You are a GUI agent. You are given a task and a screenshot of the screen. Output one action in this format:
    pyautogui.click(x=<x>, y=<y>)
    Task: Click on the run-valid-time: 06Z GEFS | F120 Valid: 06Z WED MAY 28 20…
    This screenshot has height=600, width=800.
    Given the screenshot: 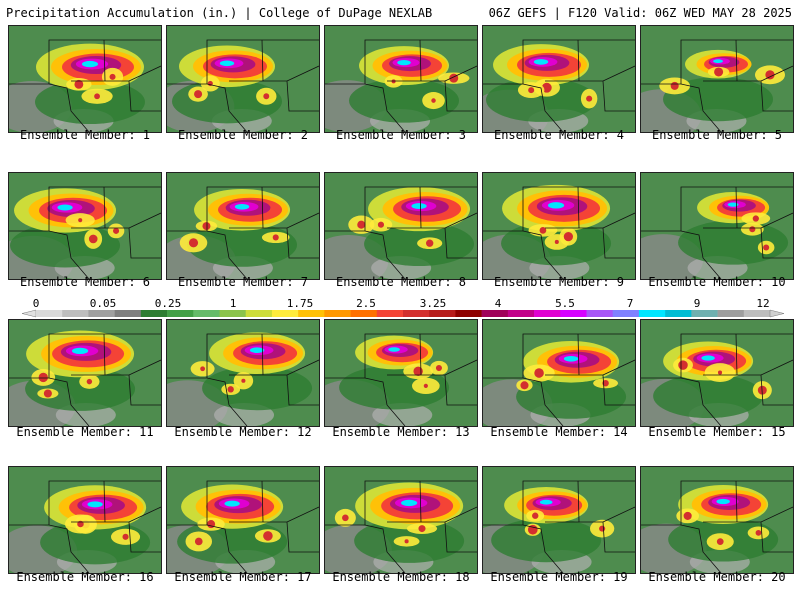 What is the action you would take?
    pyautogui.click(x=640, y=13)
    